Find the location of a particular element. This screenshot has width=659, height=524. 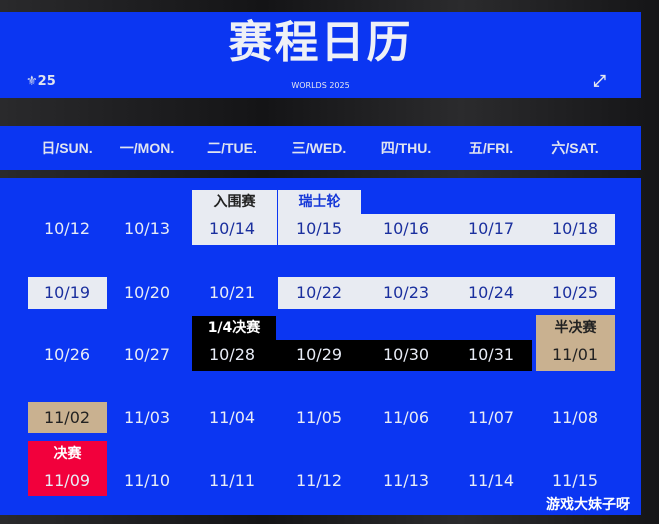

weekday-label: 四/THU. is located at coordinates (406, 148).